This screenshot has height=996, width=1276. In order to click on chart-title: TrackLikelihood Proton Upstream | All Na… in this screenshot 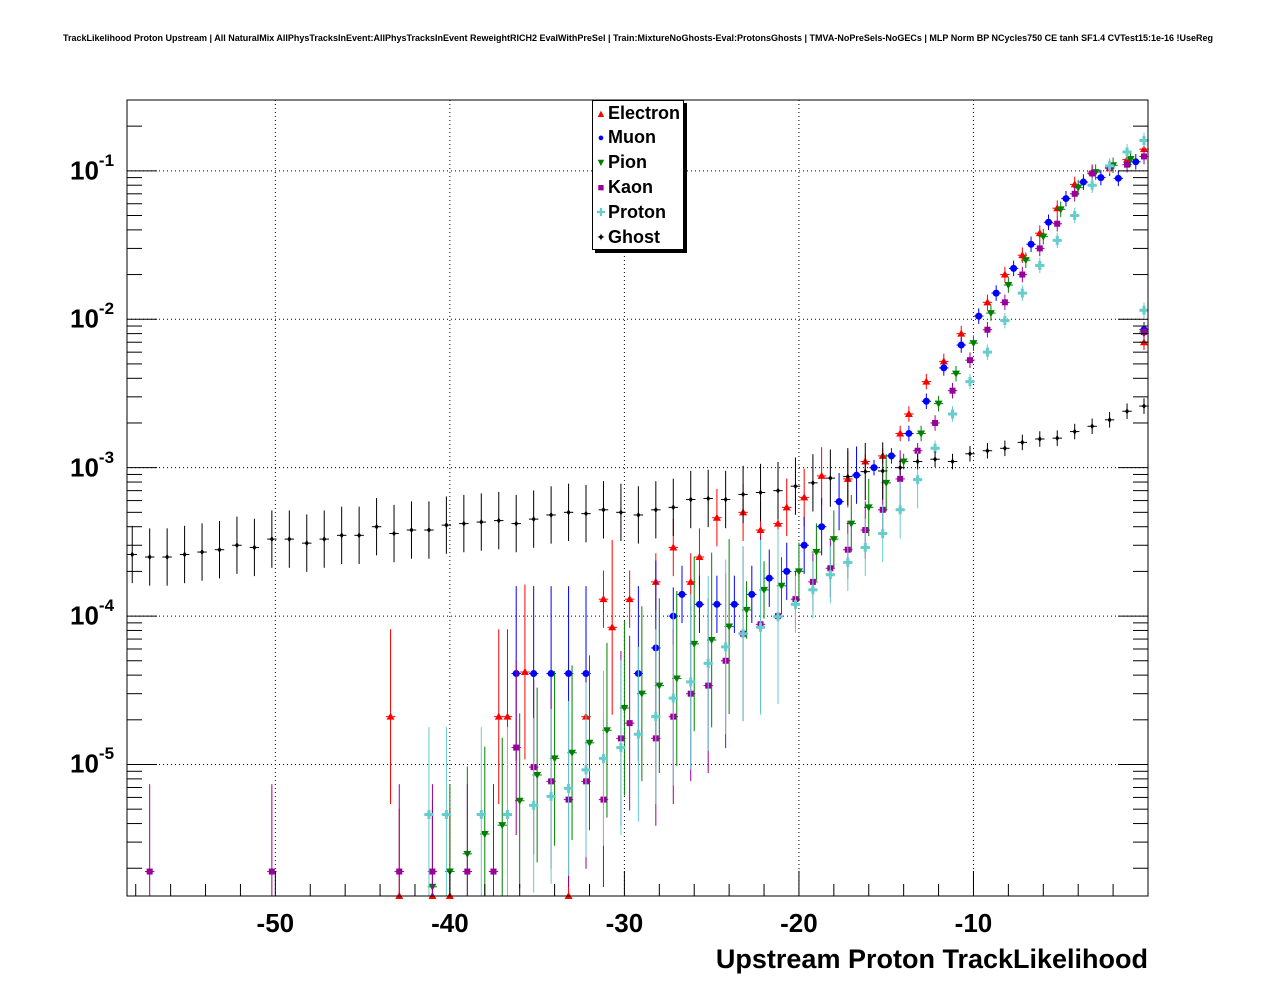, I will do `click(638, 38)`.